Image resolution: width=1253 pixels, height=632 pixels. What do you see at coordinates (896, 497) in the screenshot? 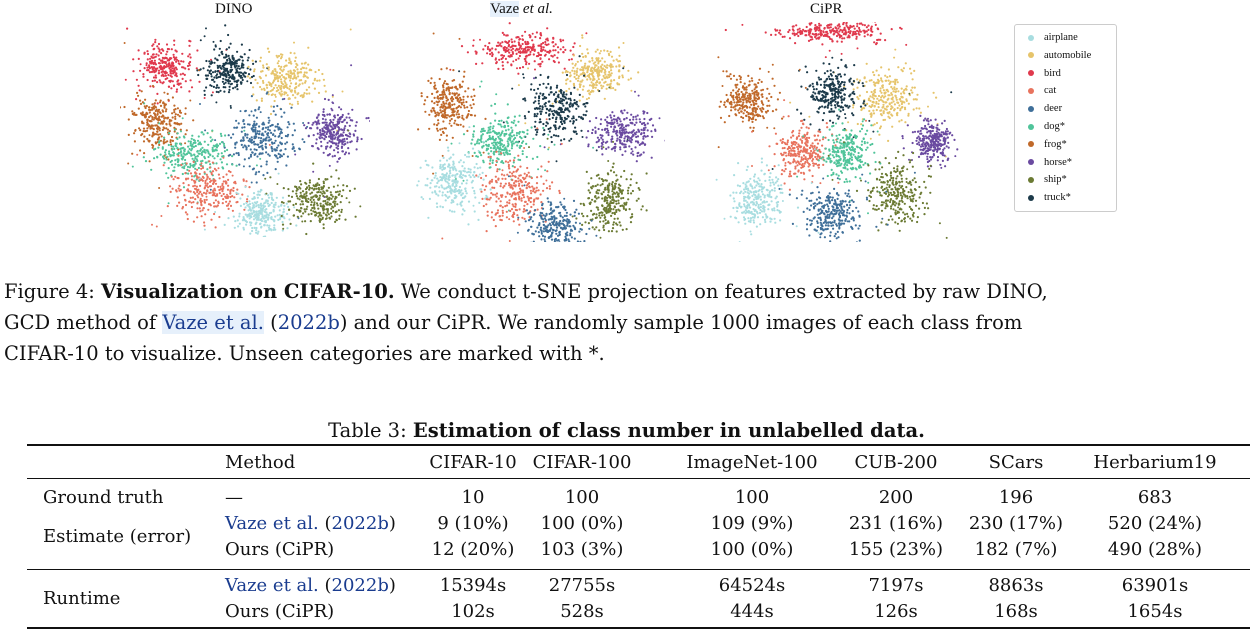
I see `table-cell: 200` at bounding box center [896, 497].